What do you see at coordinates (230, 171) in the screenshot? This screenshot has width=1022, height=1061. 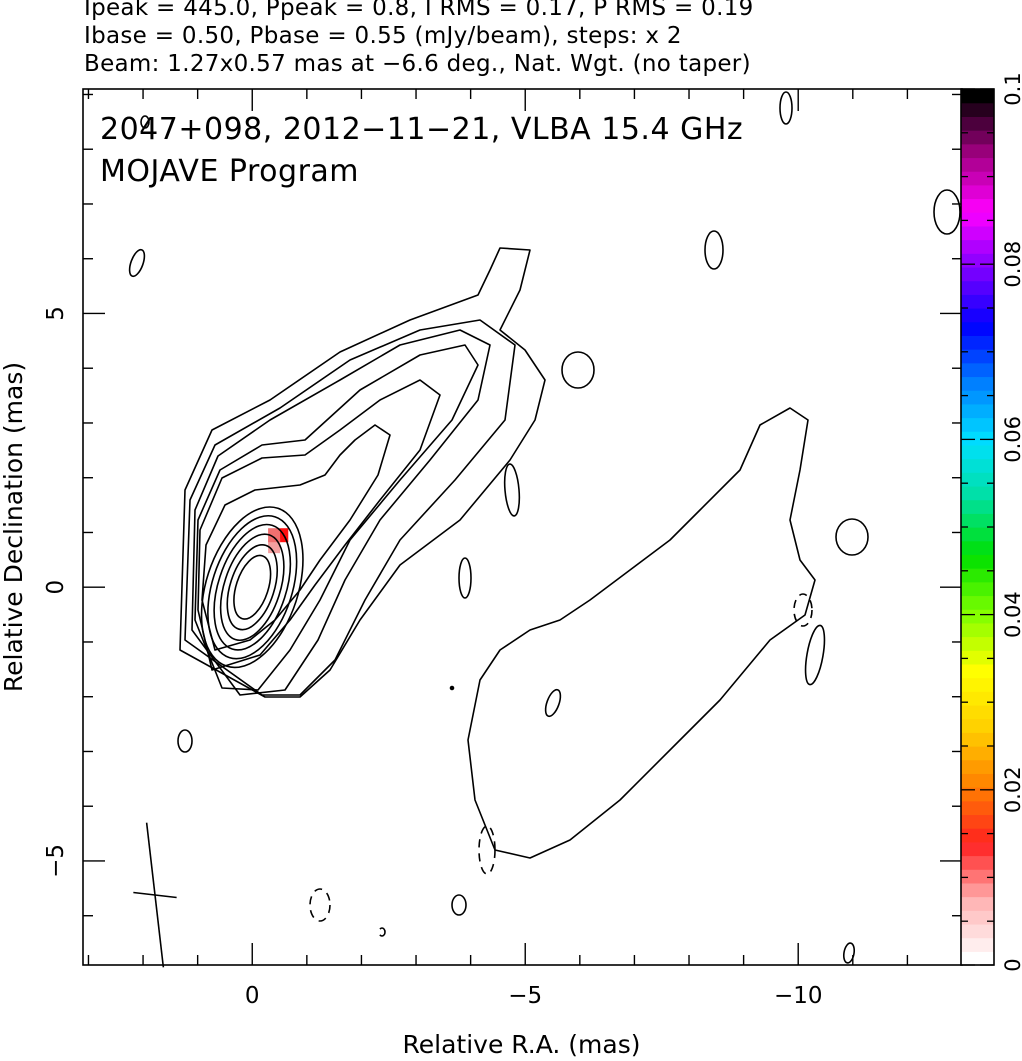 I see `map-subtitle: MOJAVE Program` at bounding box center [230, 171].